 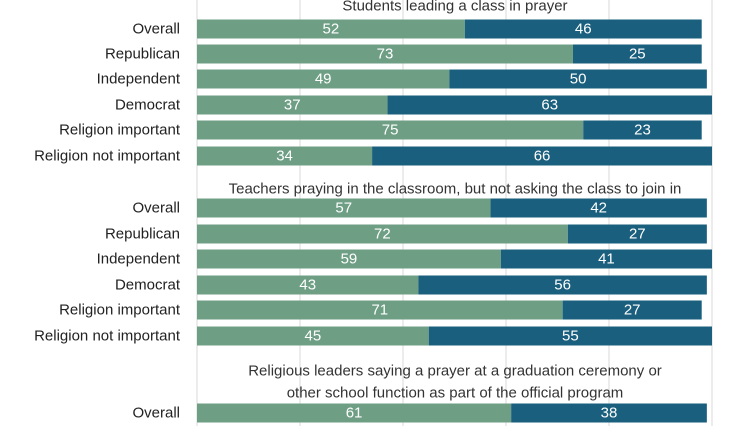 I want to click on data-label: 25, so click(x=637, y=54).